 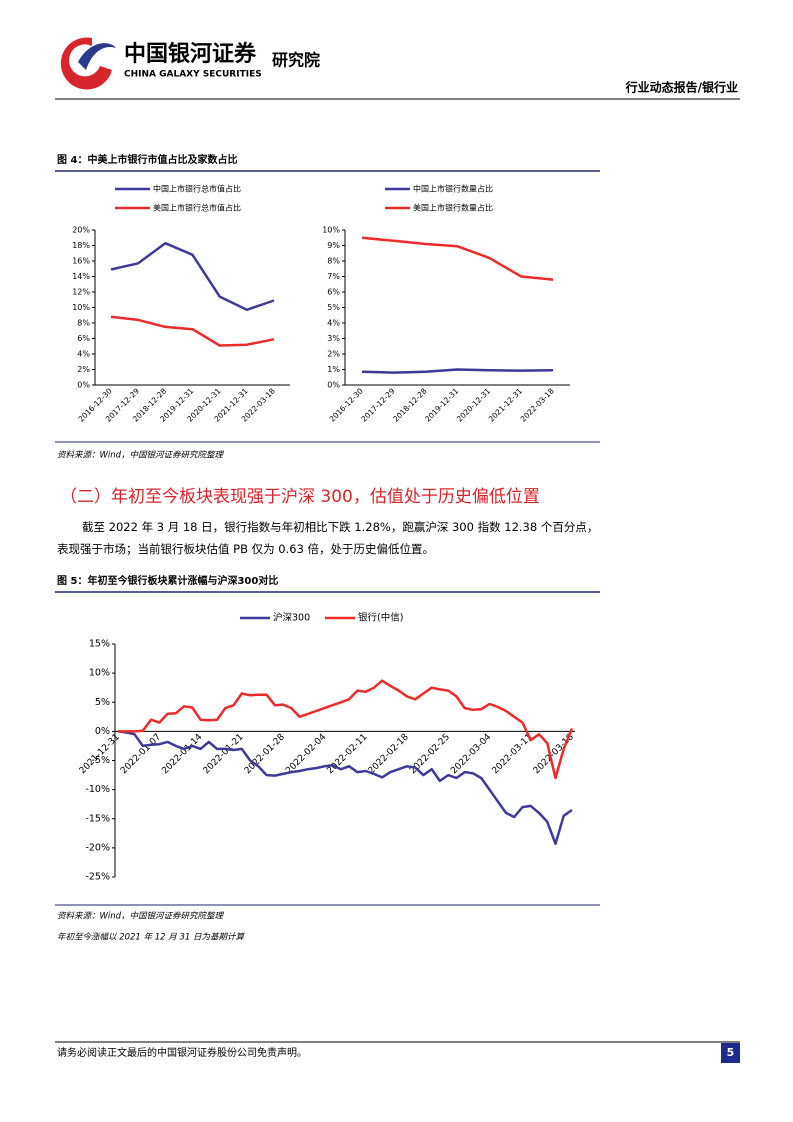 What do you see at coordinates (81, 245) in the screenshot?
I see `y-tick-label: 18%` at bounding box center [81, 245].